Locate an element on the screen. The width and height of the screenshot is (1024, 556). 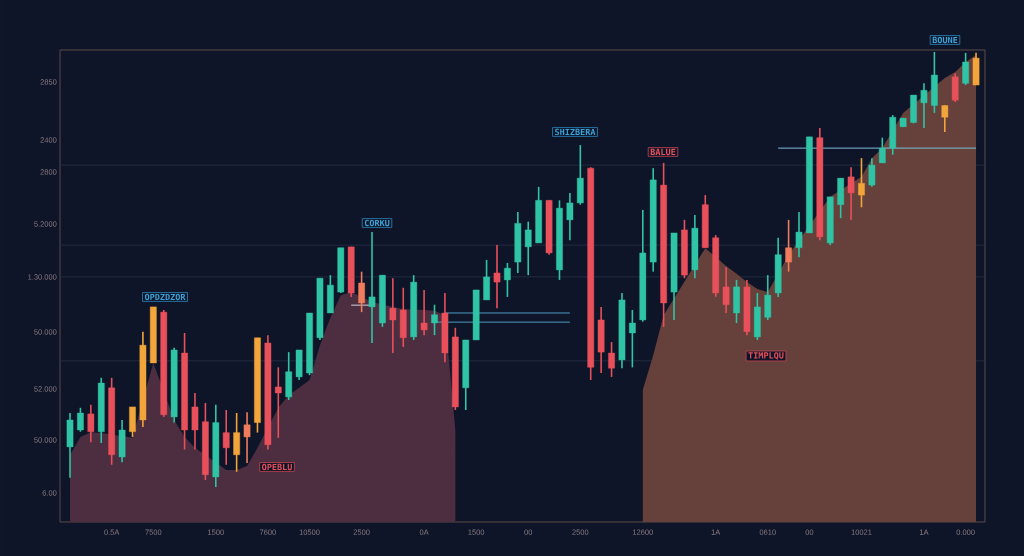
annotation: CORKU is located at coordinates (377, 223).